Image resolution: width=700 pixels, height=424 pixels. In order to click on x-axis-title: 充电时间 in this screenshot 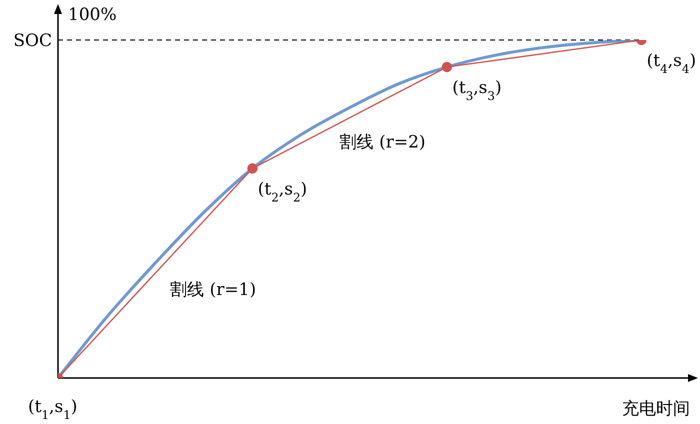, I will do `click(656, 409)`.